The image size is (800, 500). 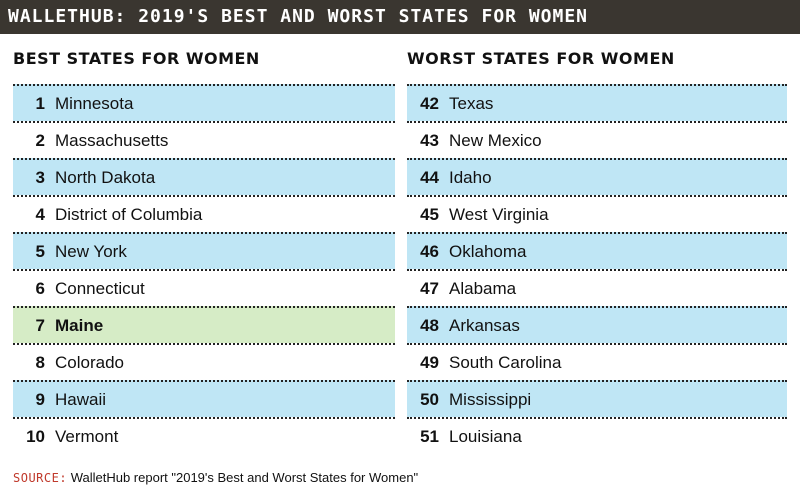 What do you see at coordinates (485, 436) in the screenshot?
I see `state-name: Louisiana` at bounding box center [485, 436].